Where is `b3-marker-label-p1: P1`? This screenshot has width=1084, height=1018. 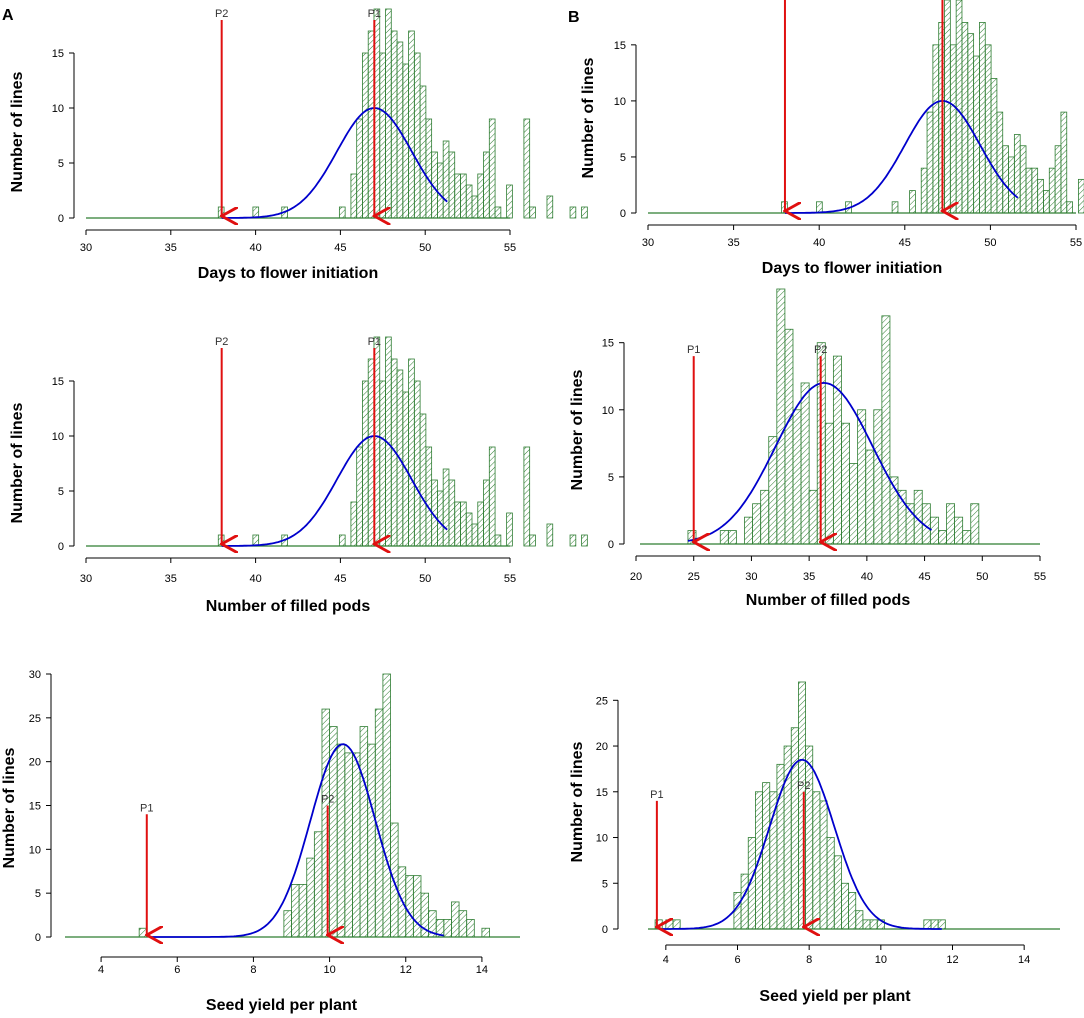
b3-marker-label-p1: P1 is located at coordinates (656, 795).